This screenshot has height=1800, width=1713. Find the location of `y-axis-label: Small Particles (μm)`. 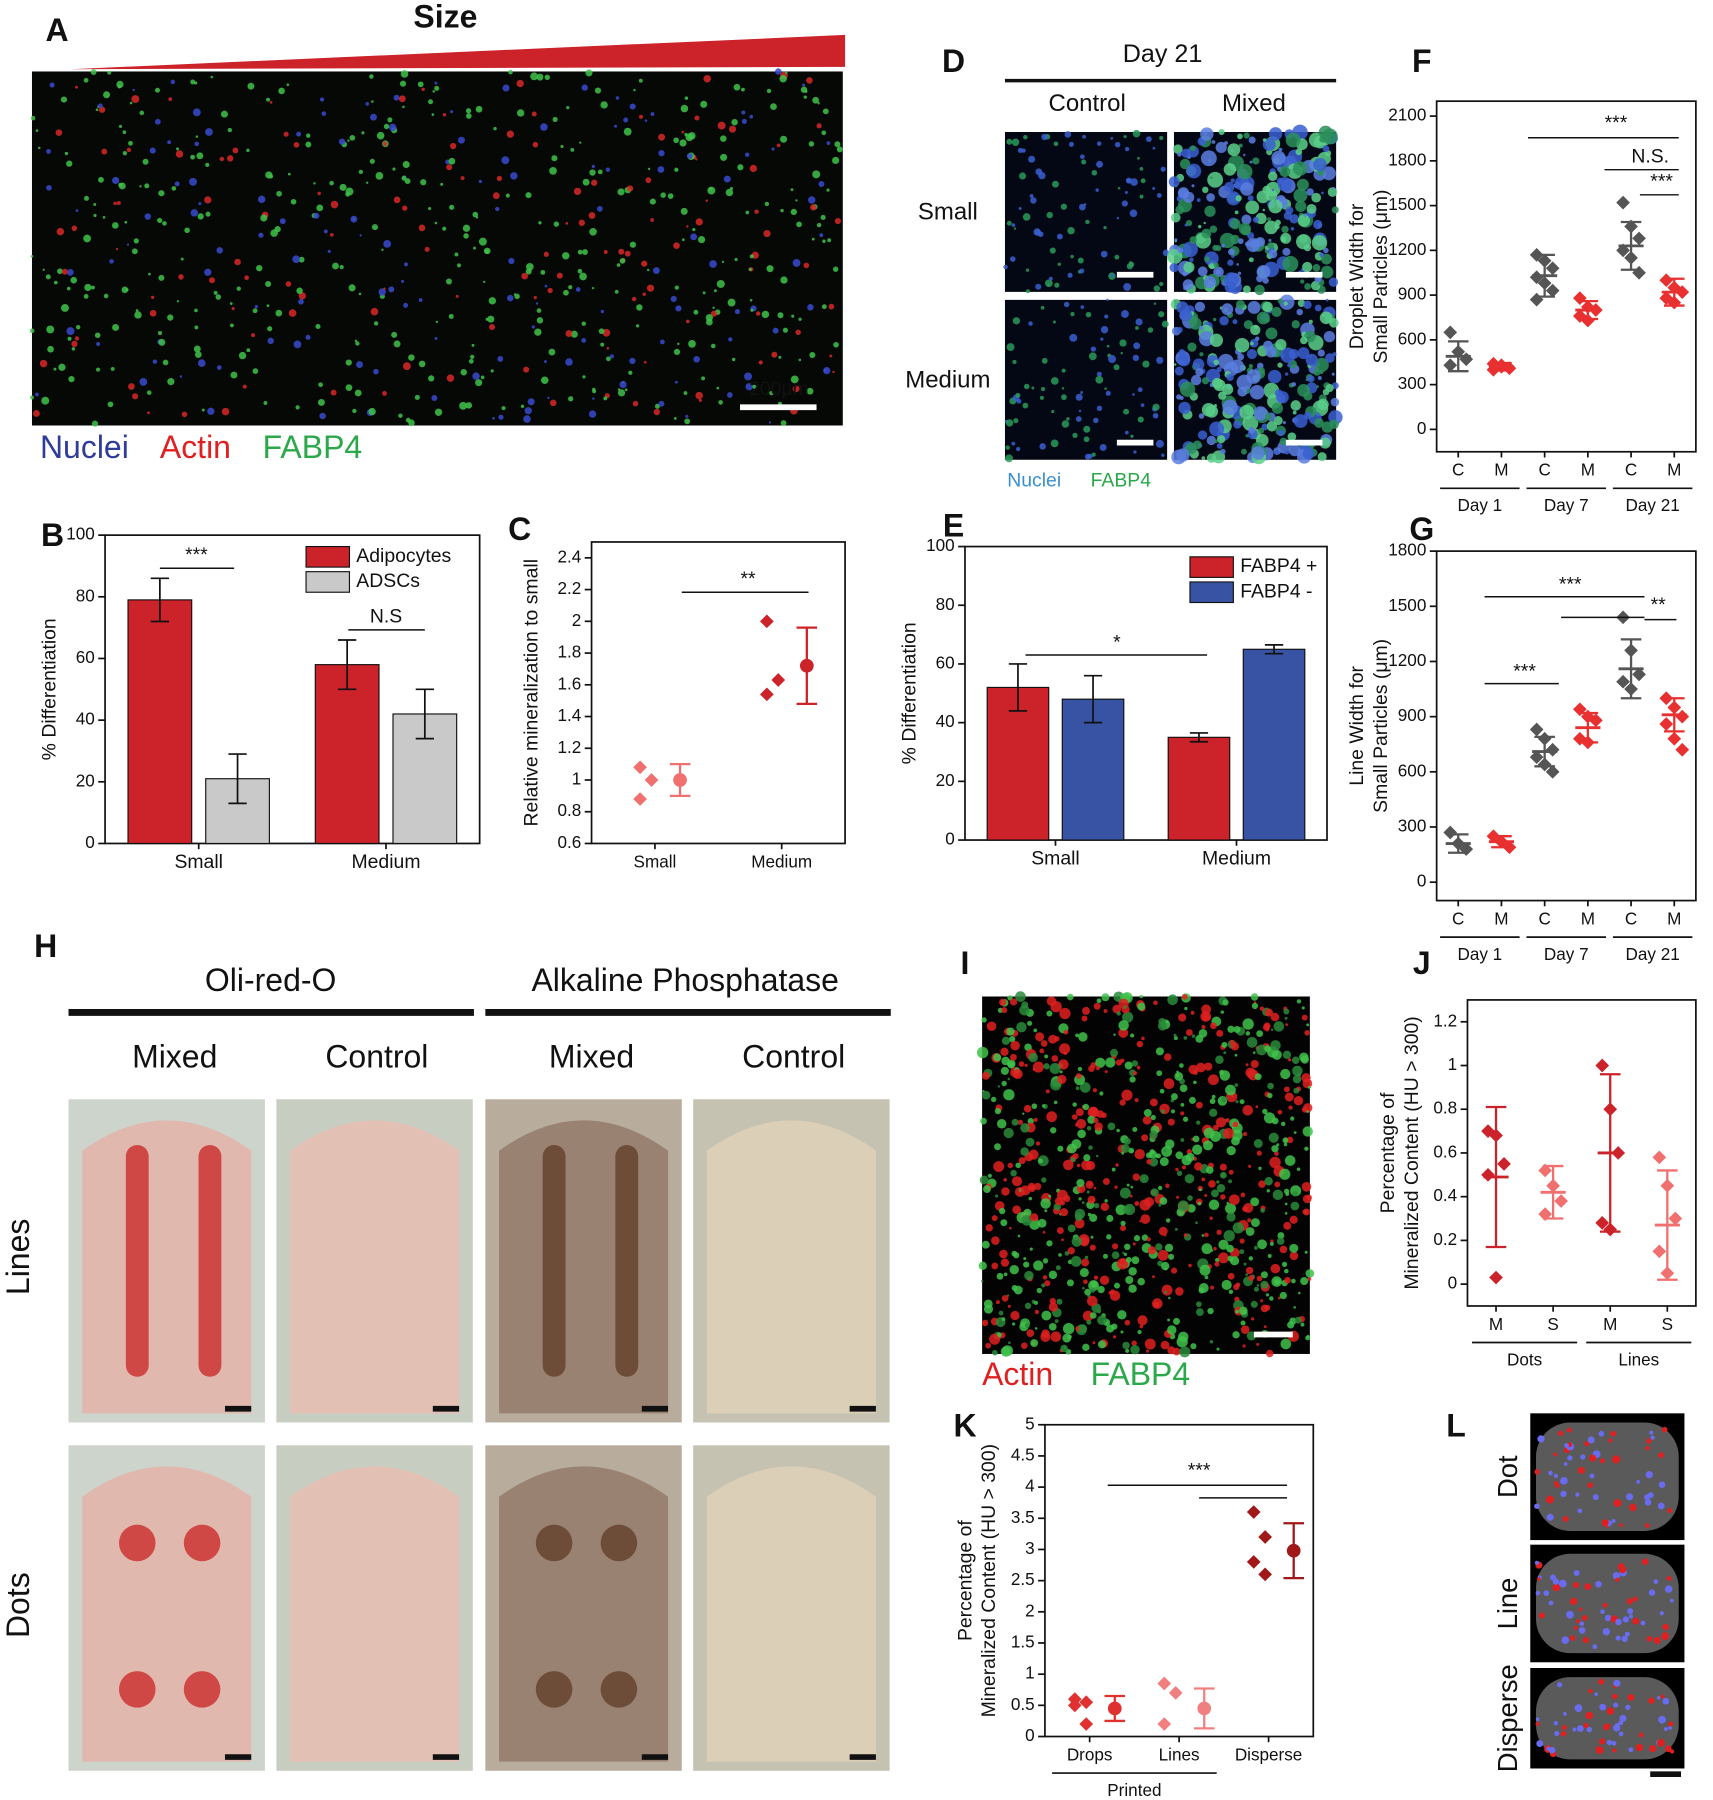

y-axis-label: Small Particles (μm) is located at coordinates (1381, 726).